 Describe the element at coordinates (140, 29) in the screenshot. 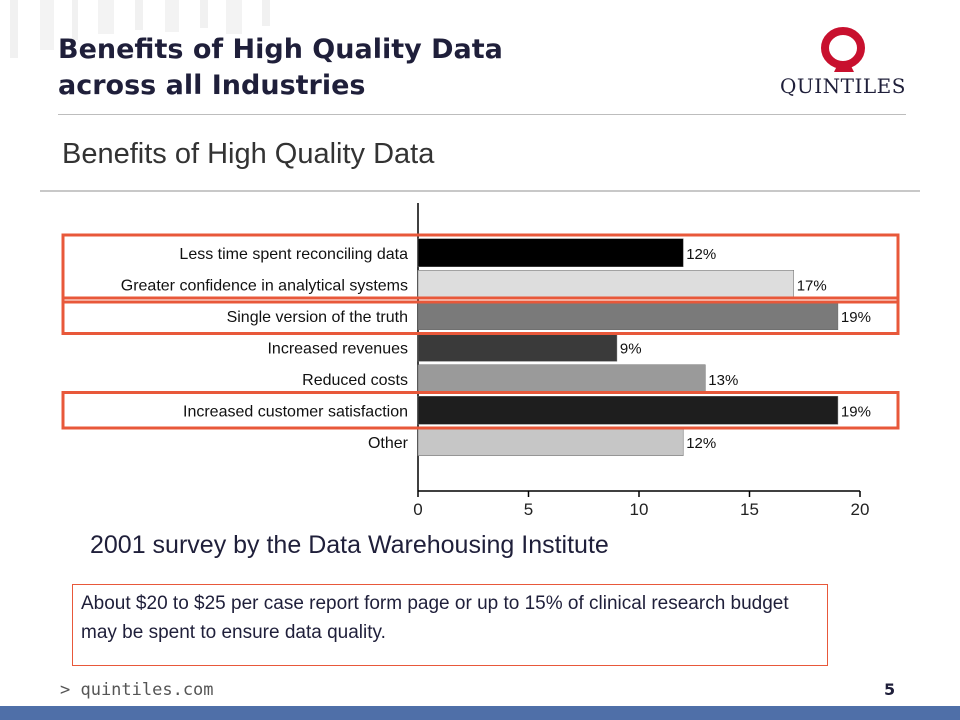

I see `decorative-background-bars` at that location.